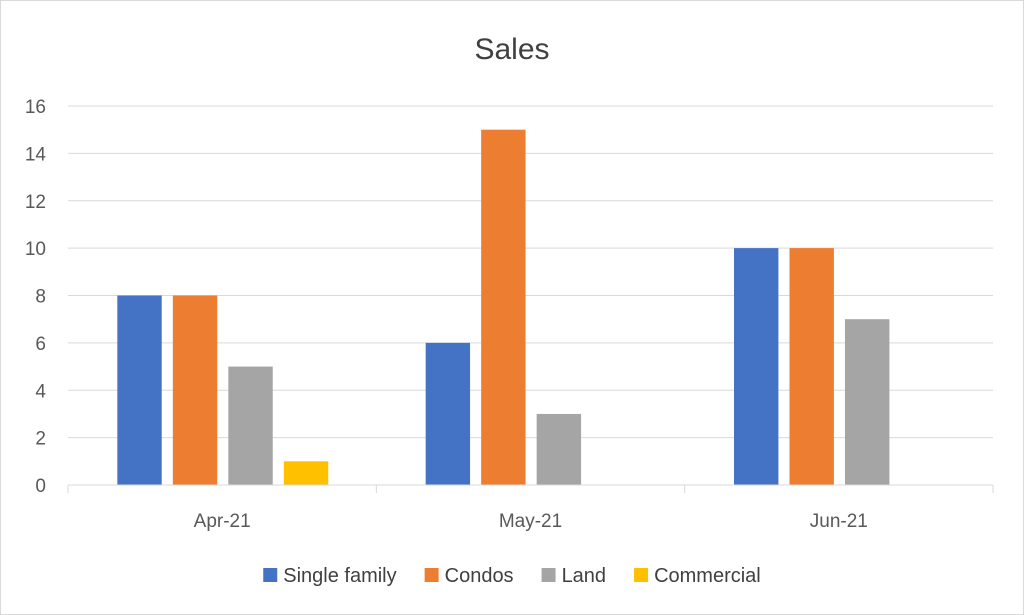 The width and height of the screenshot is (1024, 615). Describe the element at coordinates (40, 439) in the screenshot. I see `y-tick-label: 2` at that location.